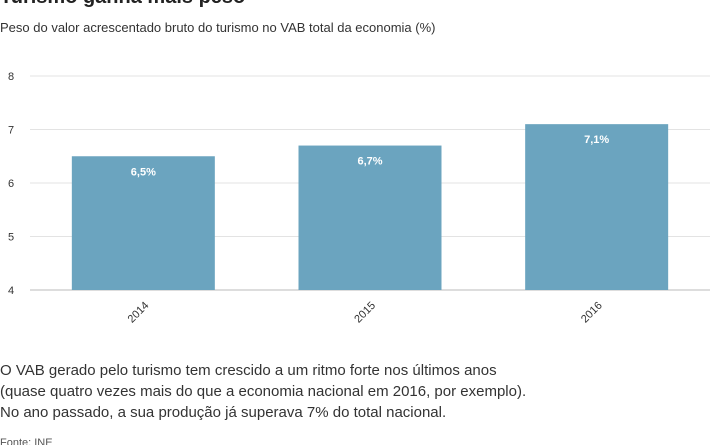 Image resolution: width=715 pixels, height=445 pixels. I want to click on bar-2016, so click(597, 207).